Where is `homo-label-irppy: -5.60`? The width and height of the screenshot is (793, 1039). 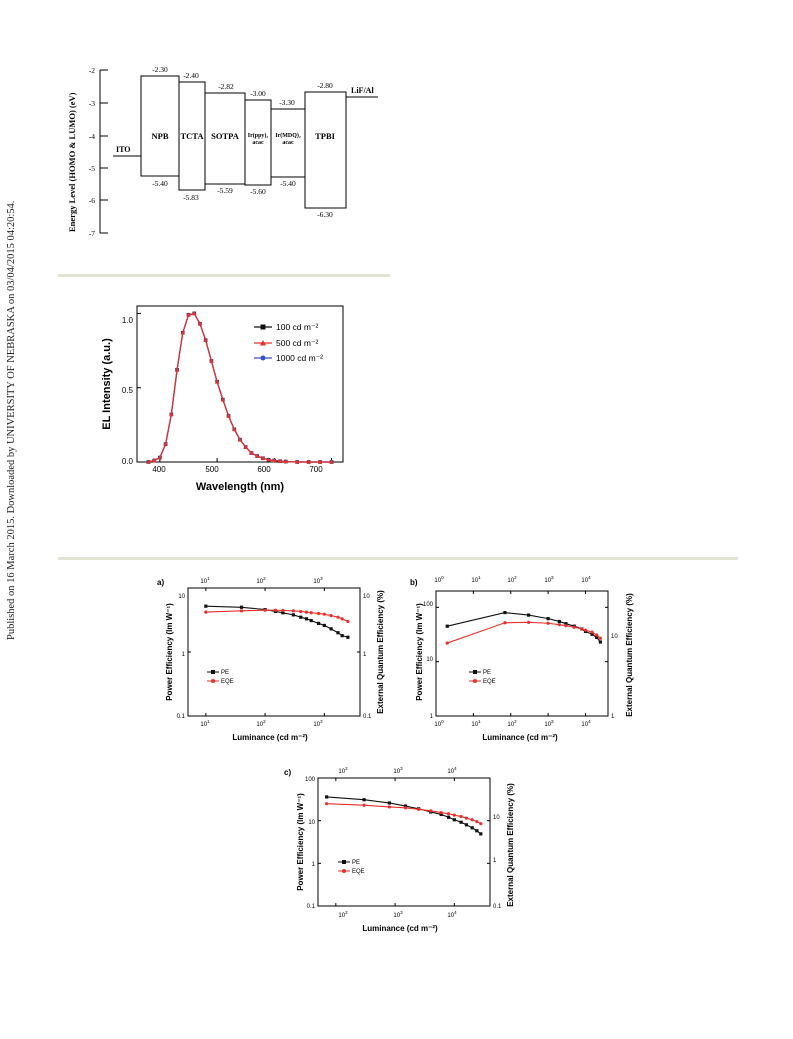 homo-label-irppy: -5.60 is located at coordinates (258, 191).